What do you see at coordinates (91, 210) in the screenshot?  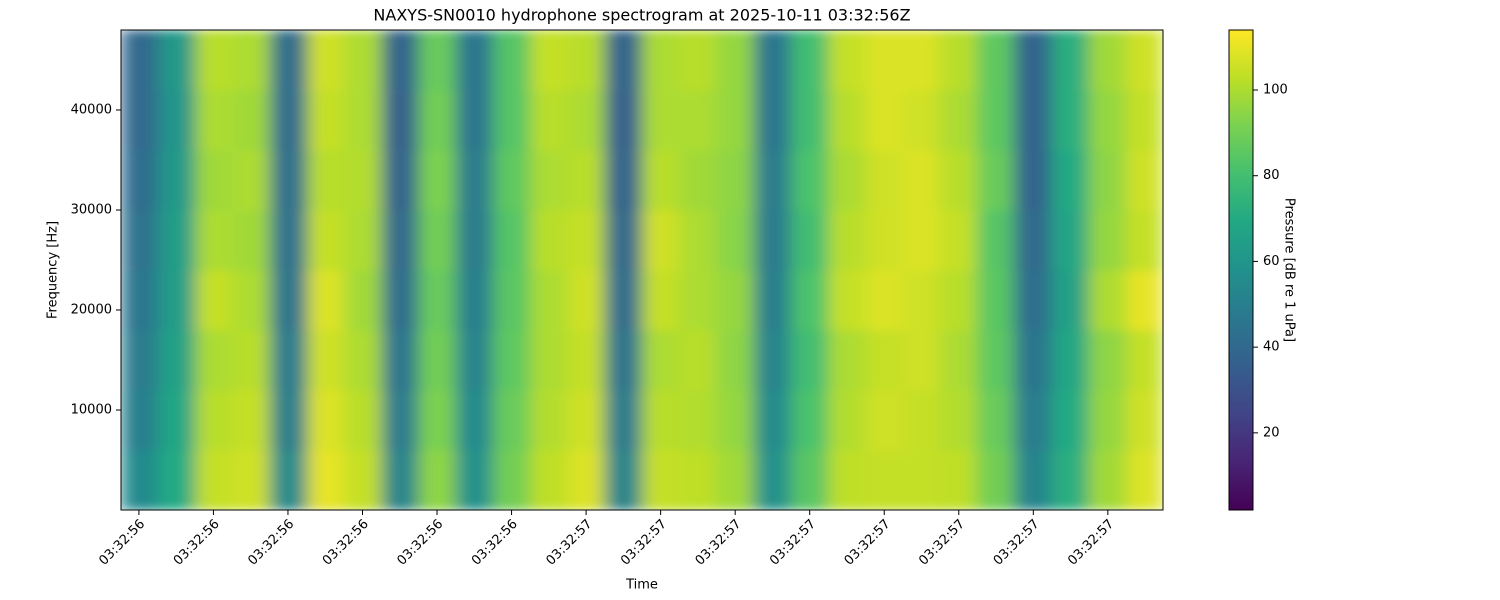 I see `y-tick-label: 30000` at bounding box center [91, 210].